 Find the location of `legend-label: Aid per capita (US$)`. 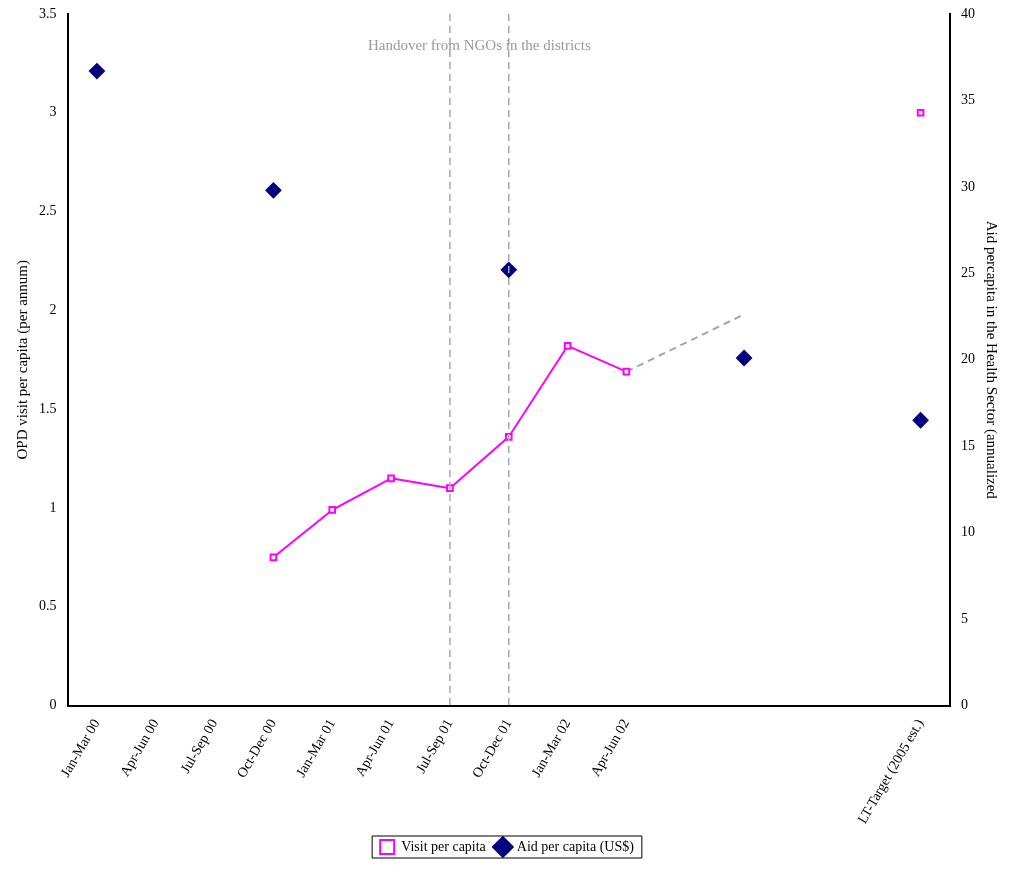

legend-label: Aid per capita (US$) is located at coordinates (575, 846).